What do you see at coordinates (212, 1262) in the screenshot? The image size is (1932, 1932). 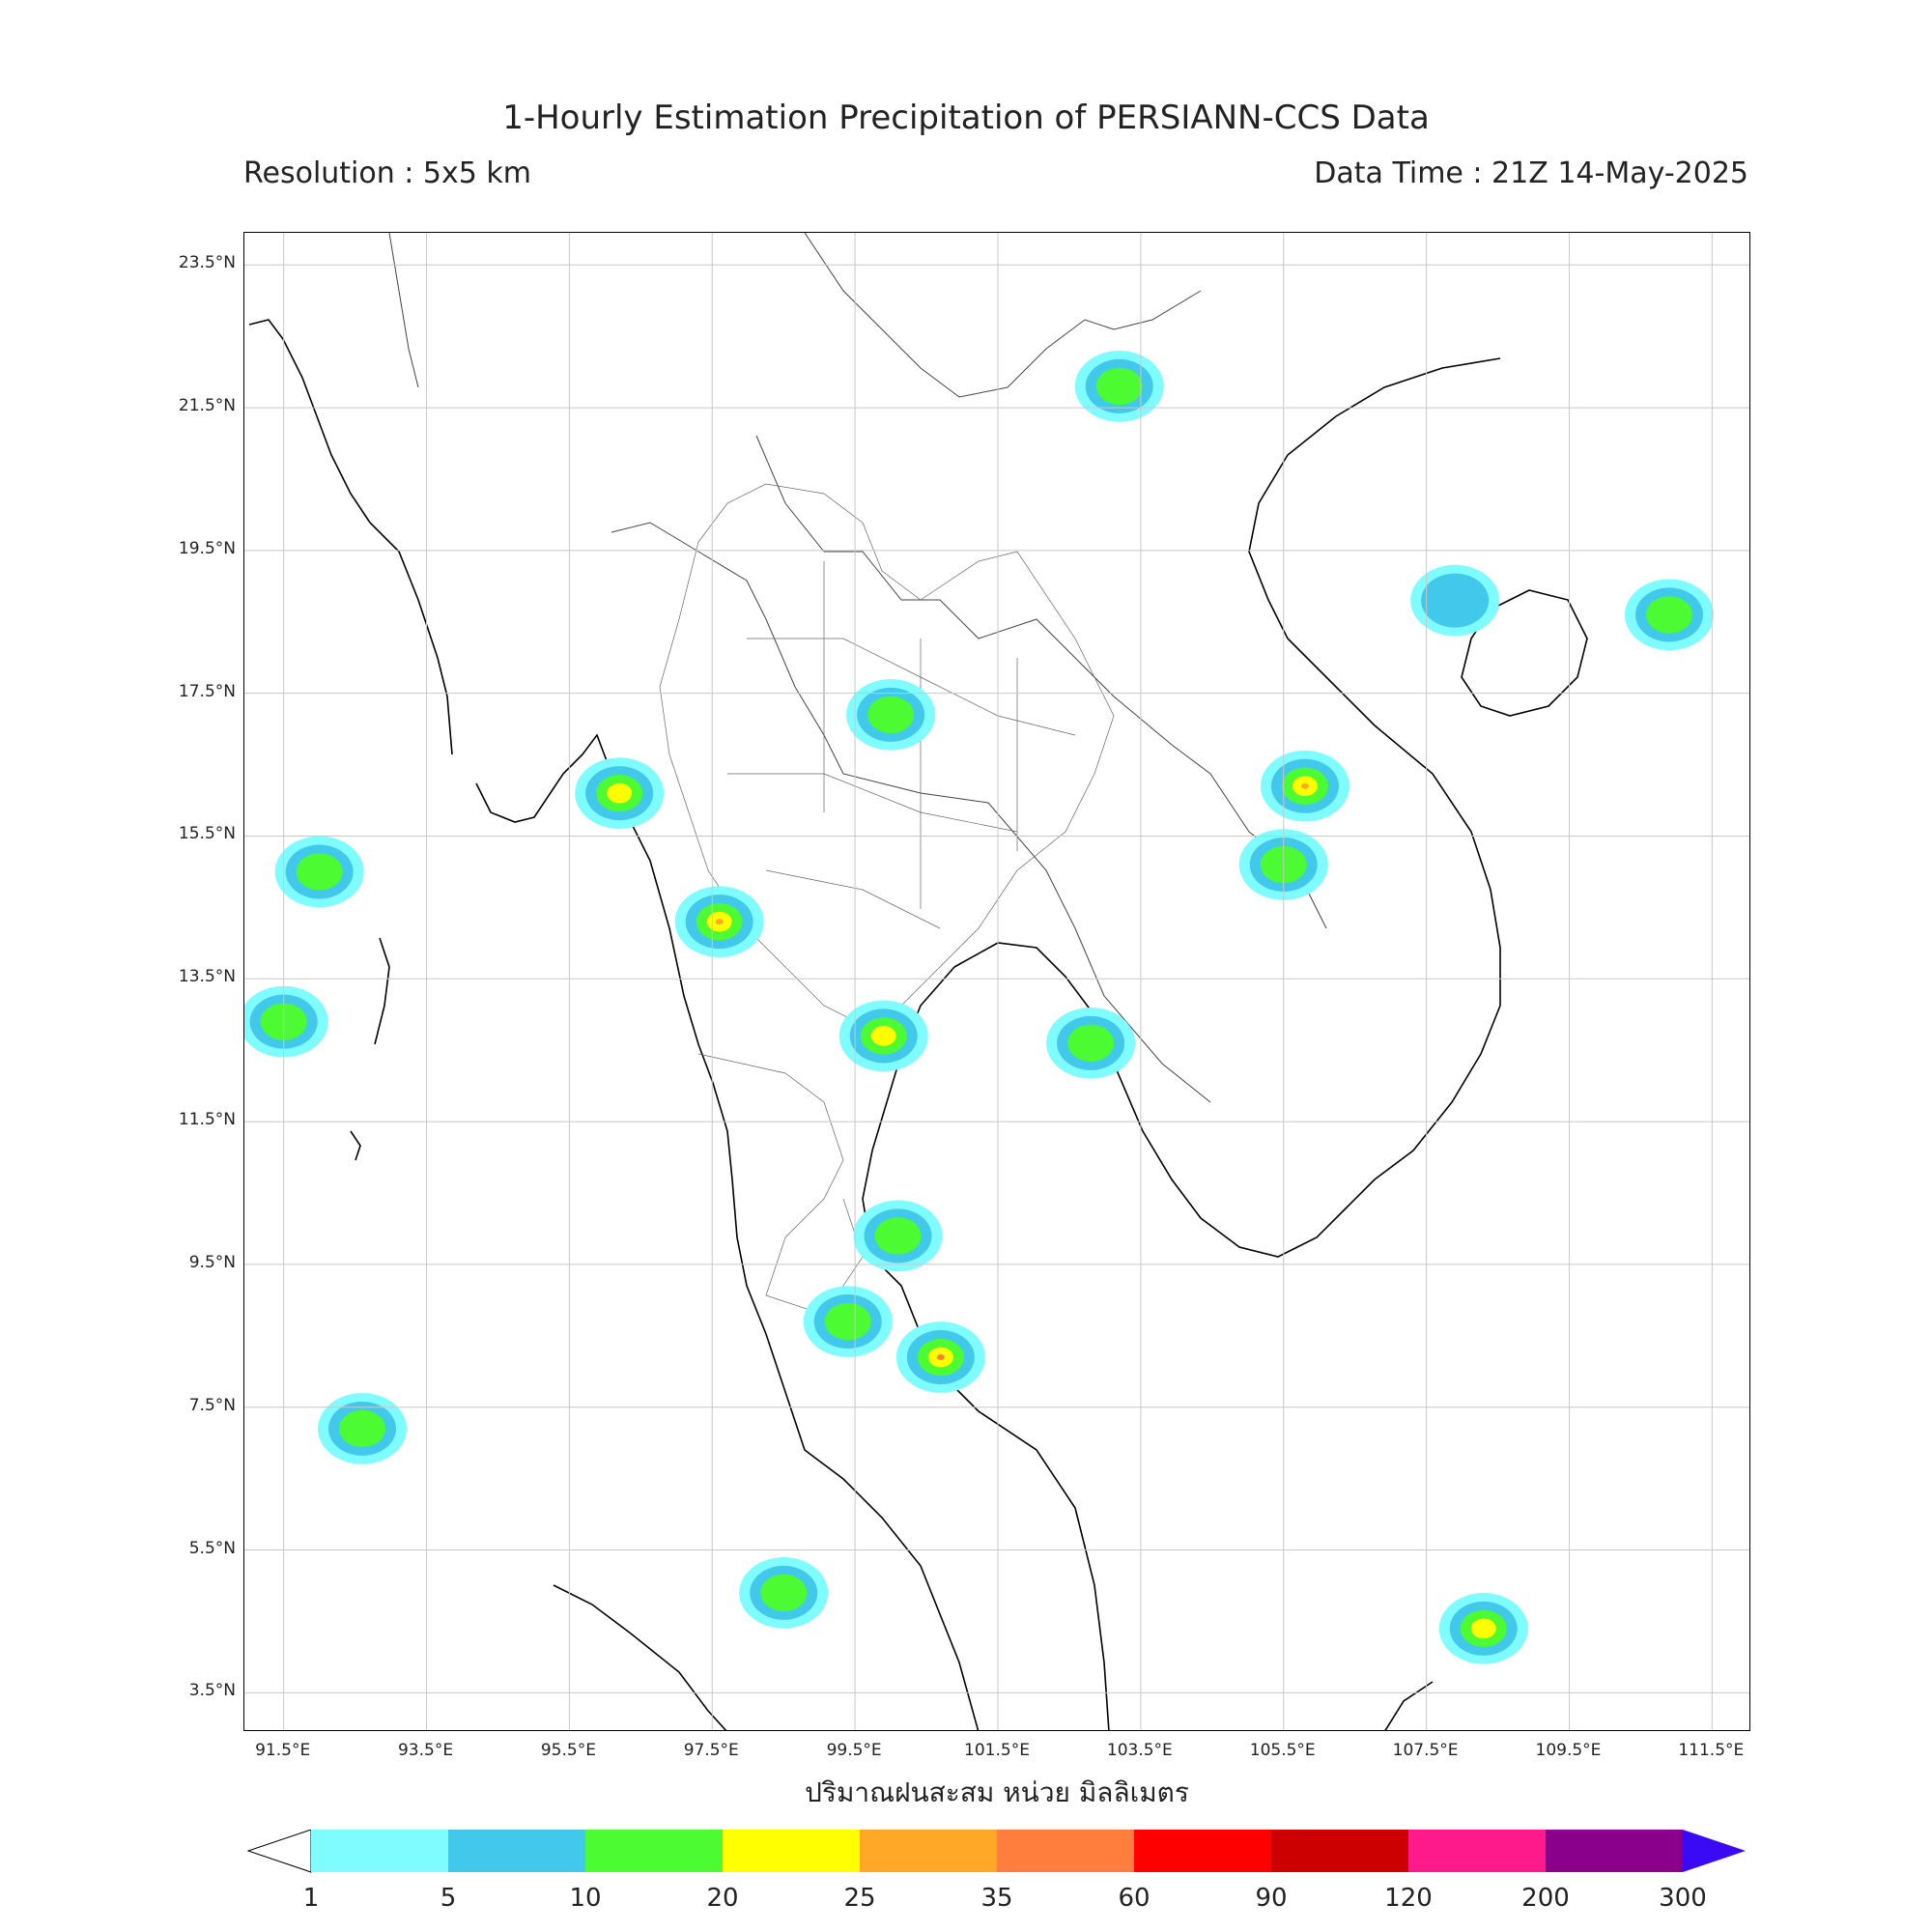 I see `latitude-tick-label: 9.5°N` at bounding box center [212, 1262].